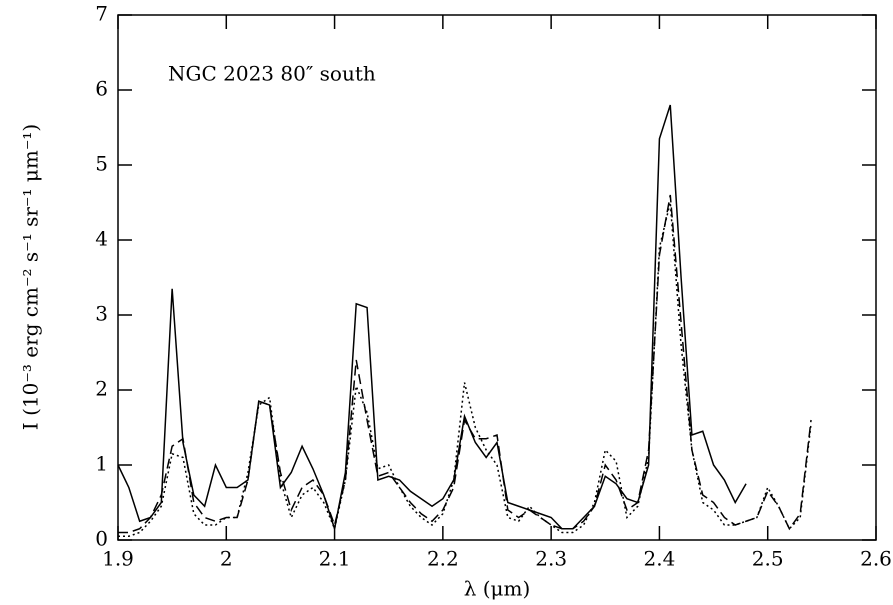 This screenshot has width=893, height=605. I want to click on y-tick-label: 5, so click(101, 164).